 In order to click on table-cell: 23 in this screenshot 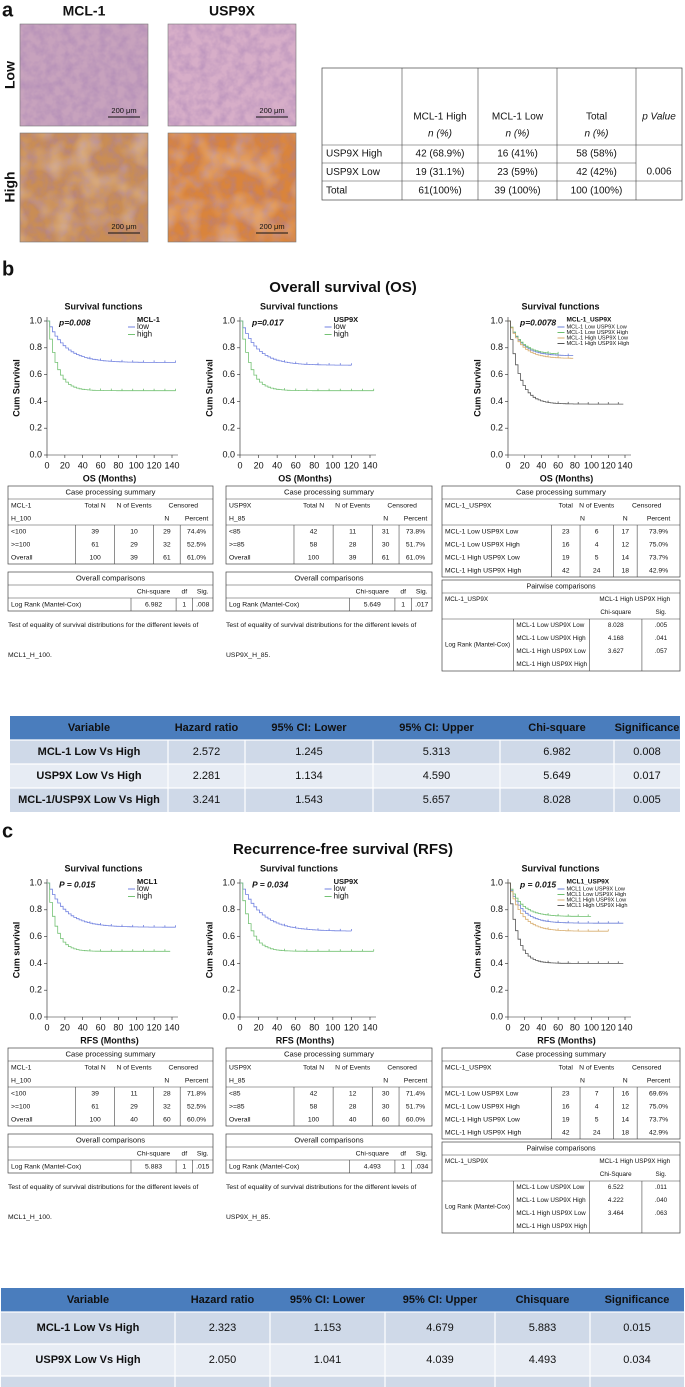, I will do `click(566, 1093)`.